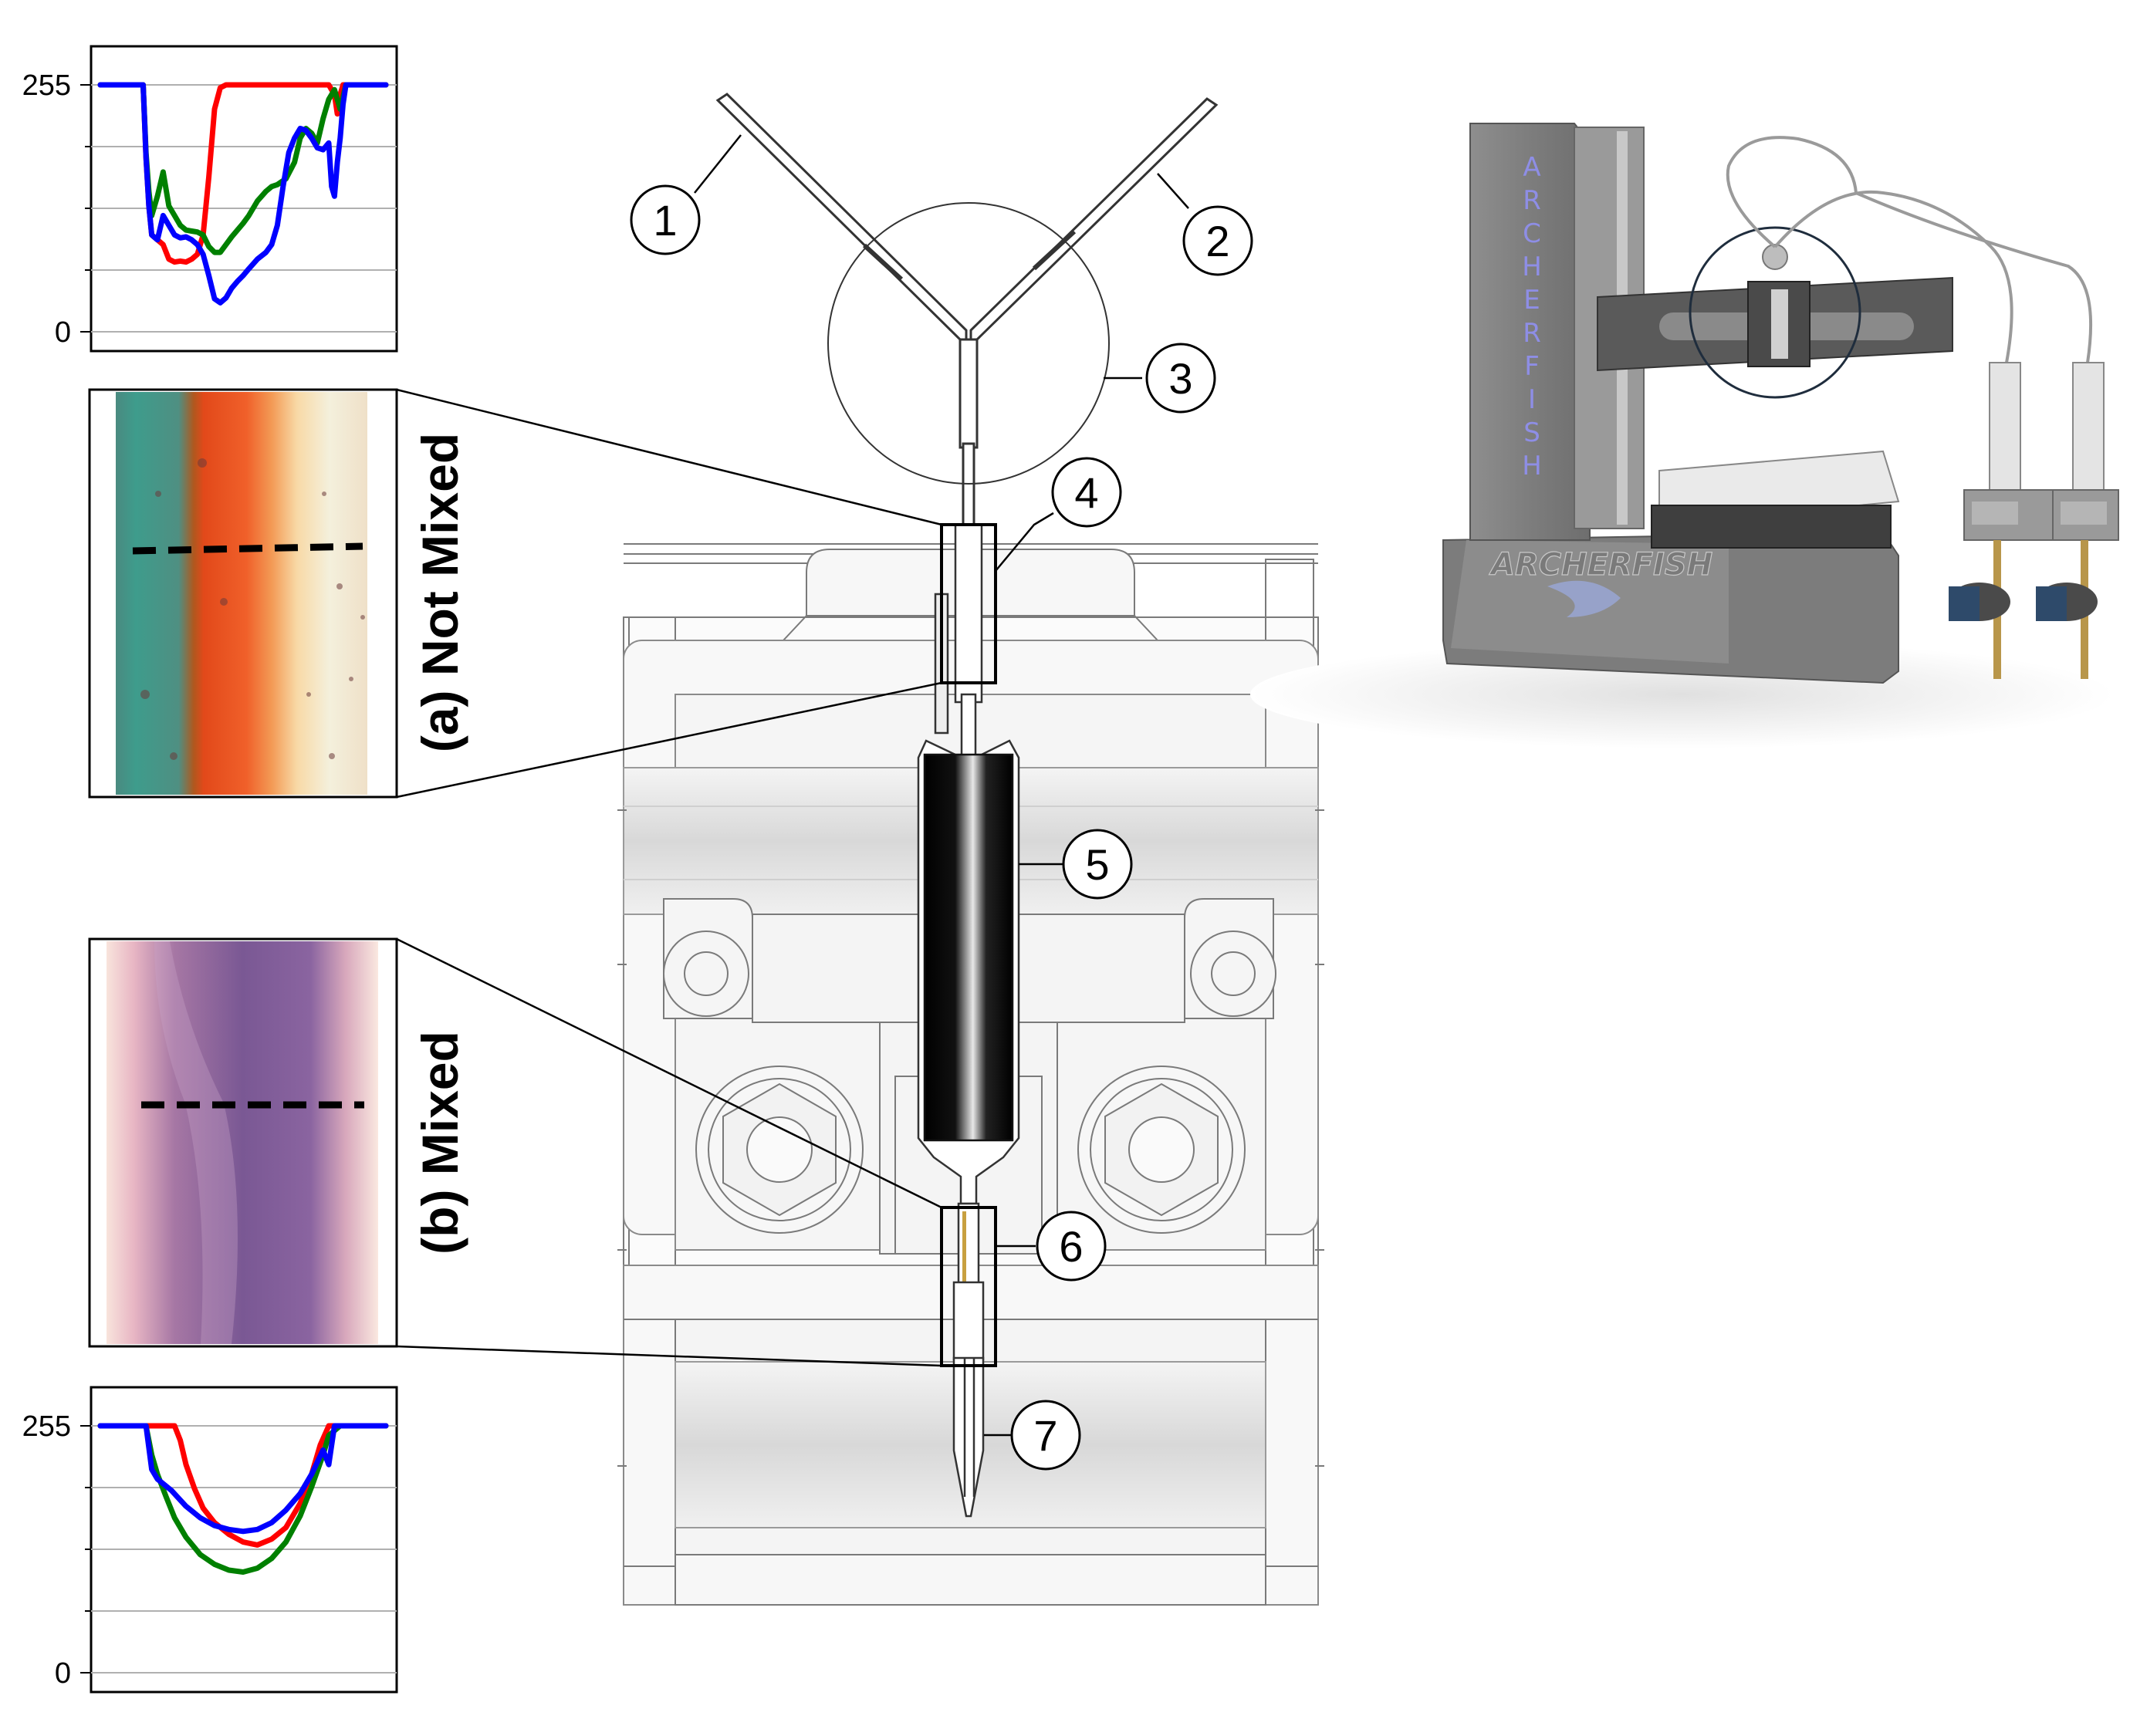 This screenshot has height=1736, width=2130. I want to click on chart-top-series-green, so click(243, 168).